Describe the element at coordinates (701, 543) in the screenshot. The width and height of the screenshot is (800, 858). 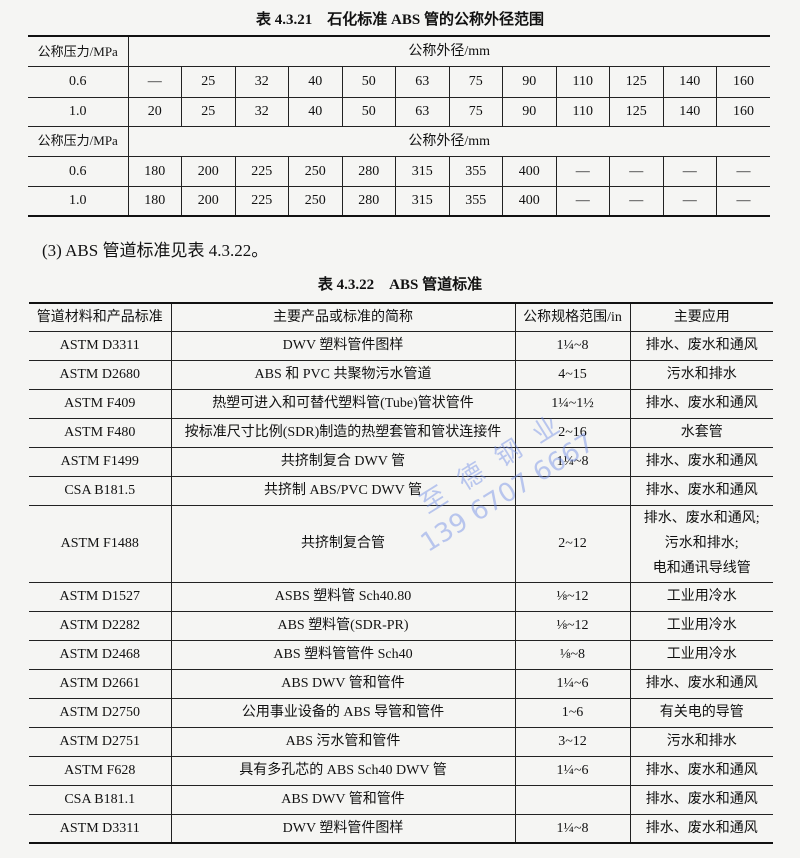
I see `application-cell: 排水、废水和通风; 污水和排水; 电和通讯导线管` at that location.